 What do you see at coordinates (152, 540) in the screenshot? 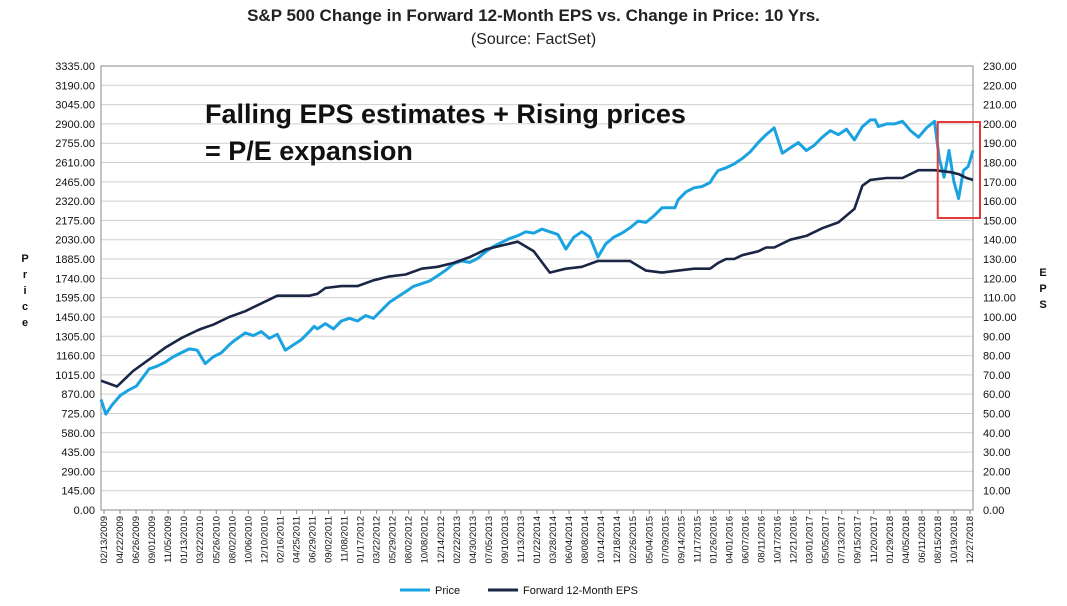
I see `x-tick-label: 09/01/2009` at bounding box center [152, 540].